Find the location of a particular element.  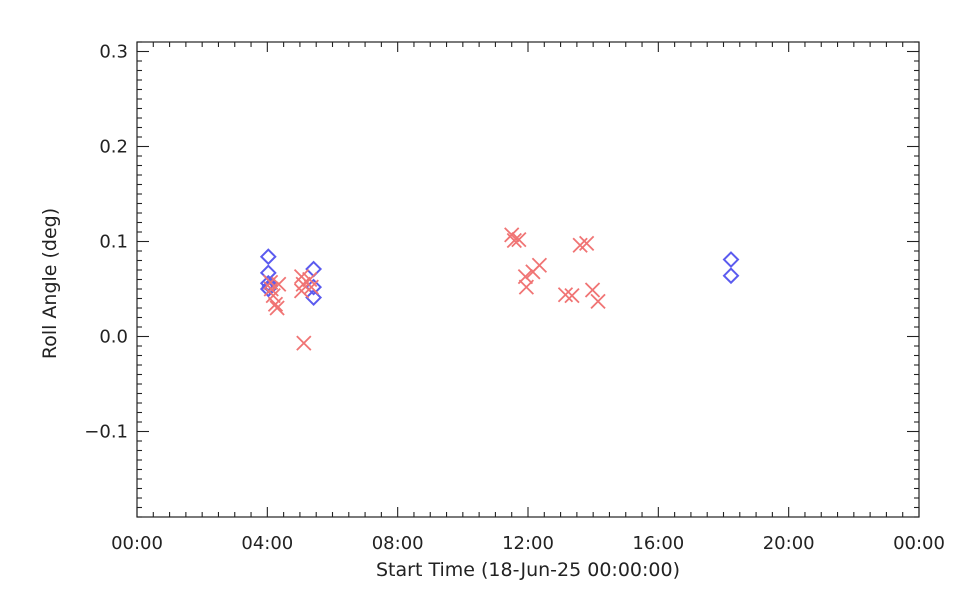

x-tick-label: 08:00 is located at coordinates (398, 543).